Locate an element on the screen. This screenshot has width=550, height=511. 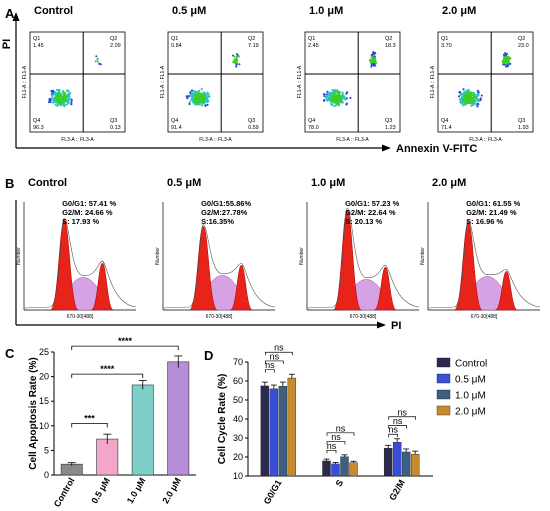
q1-value: 2.45 is located at coordinates (313, 46).